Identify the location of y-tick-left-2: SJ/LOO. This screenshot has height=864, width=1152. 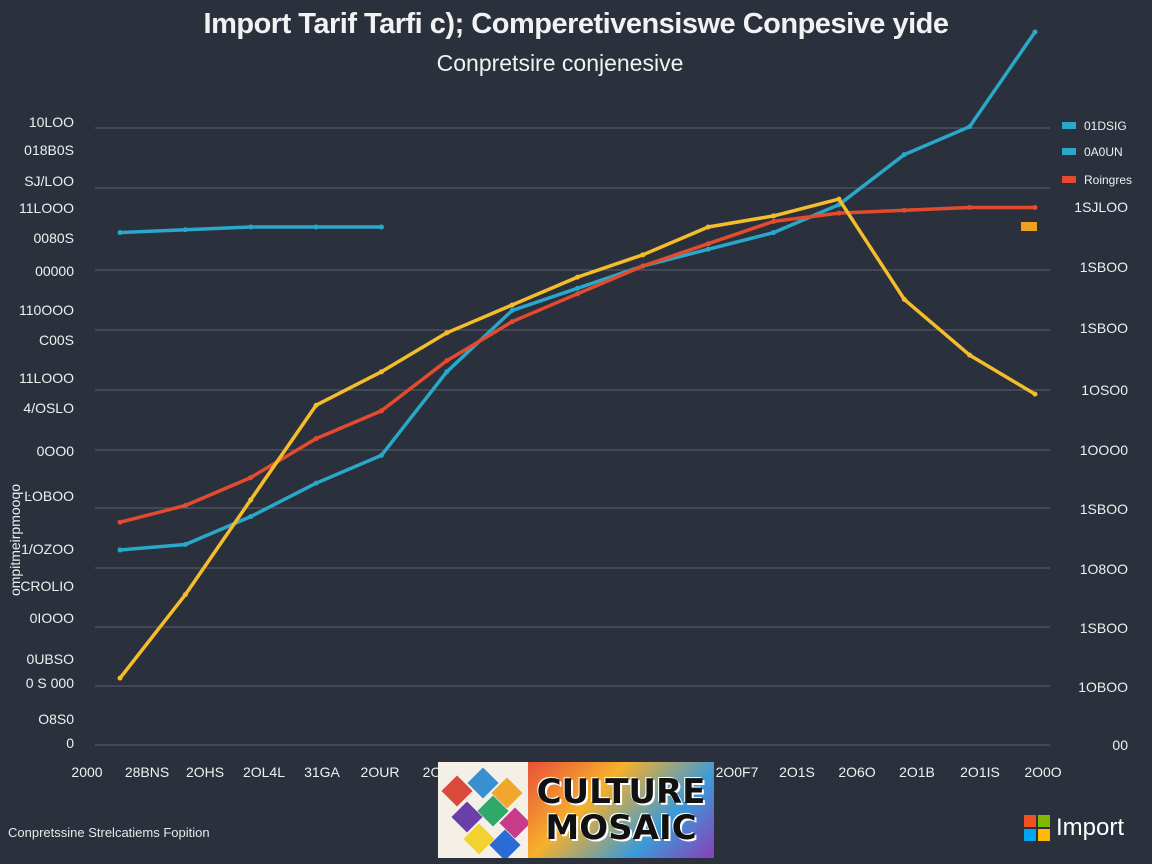
(49, 181).